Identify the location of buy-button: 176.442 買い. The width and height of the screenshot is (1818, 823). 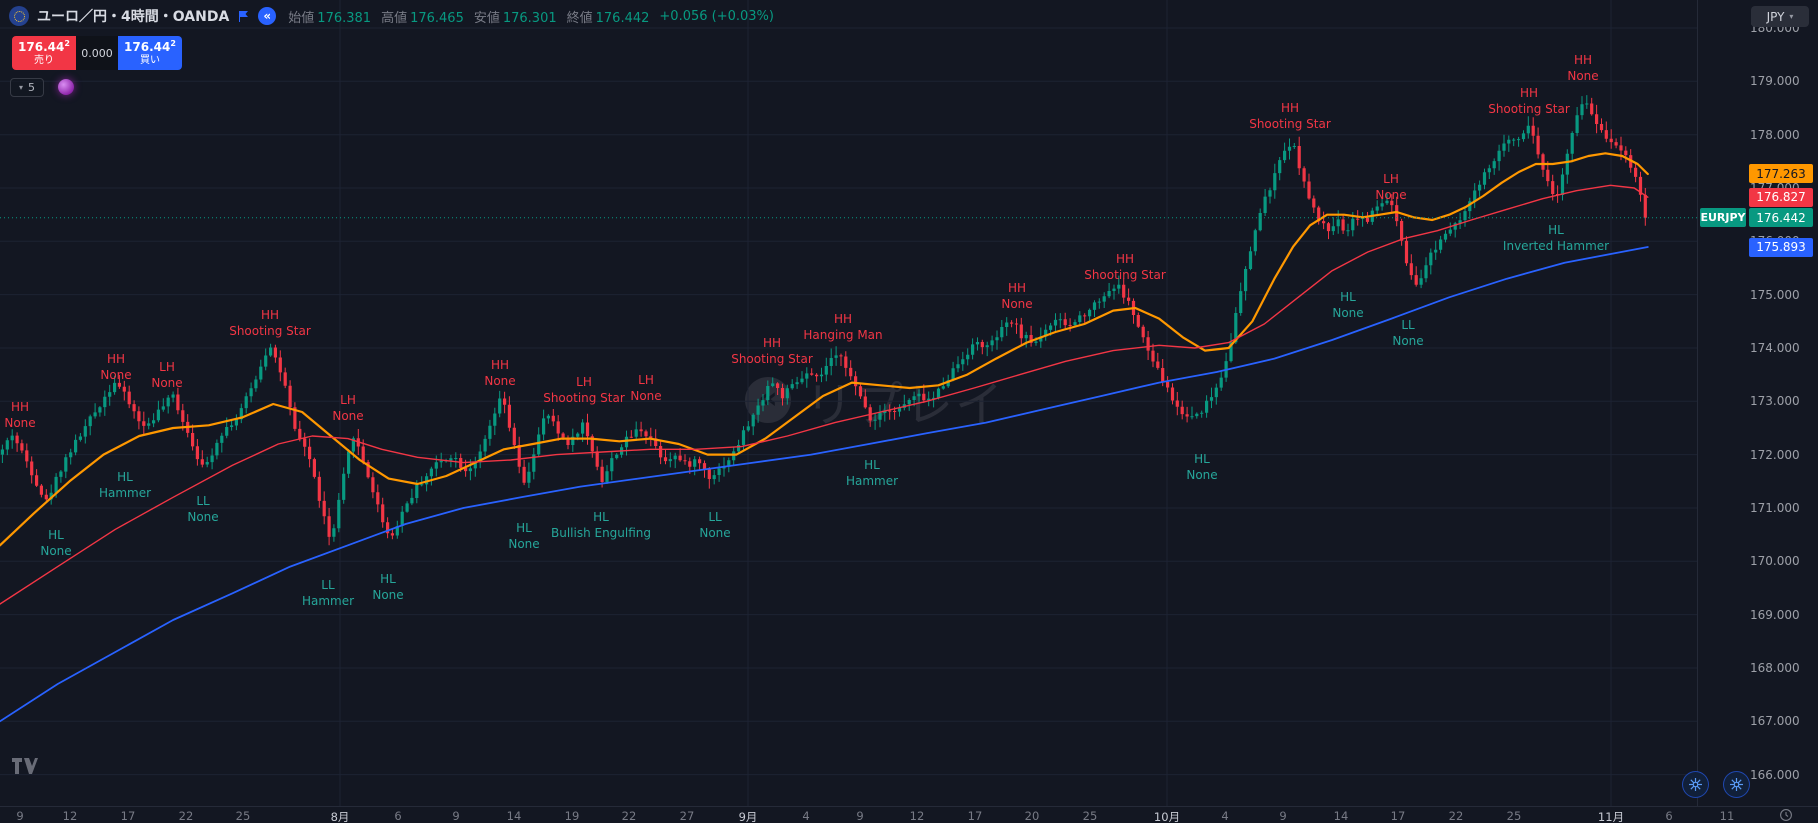
(150, 53).